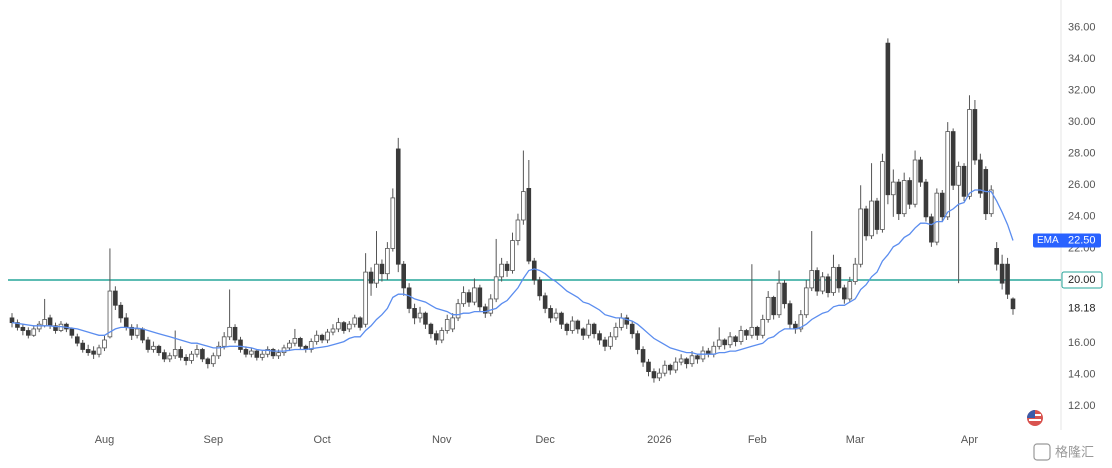  I want to click on ema-badge, so click(1067, 240).